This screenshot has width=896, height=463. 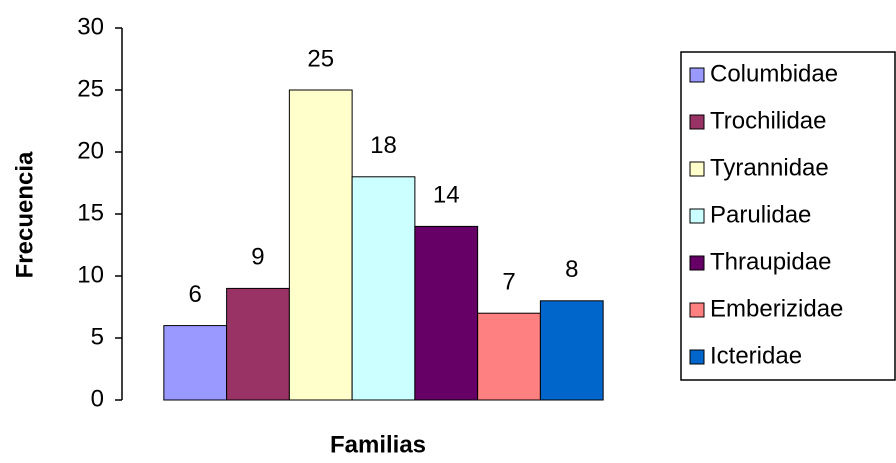 I want to click on y-tick-label: 5, so click(x=97, y=336).